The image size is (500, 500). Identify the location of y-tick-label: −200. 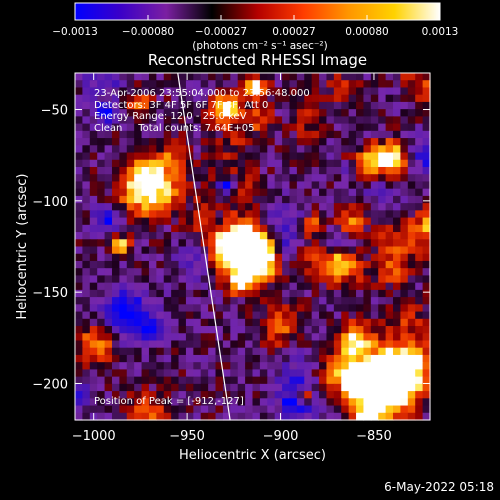
(50, 384).